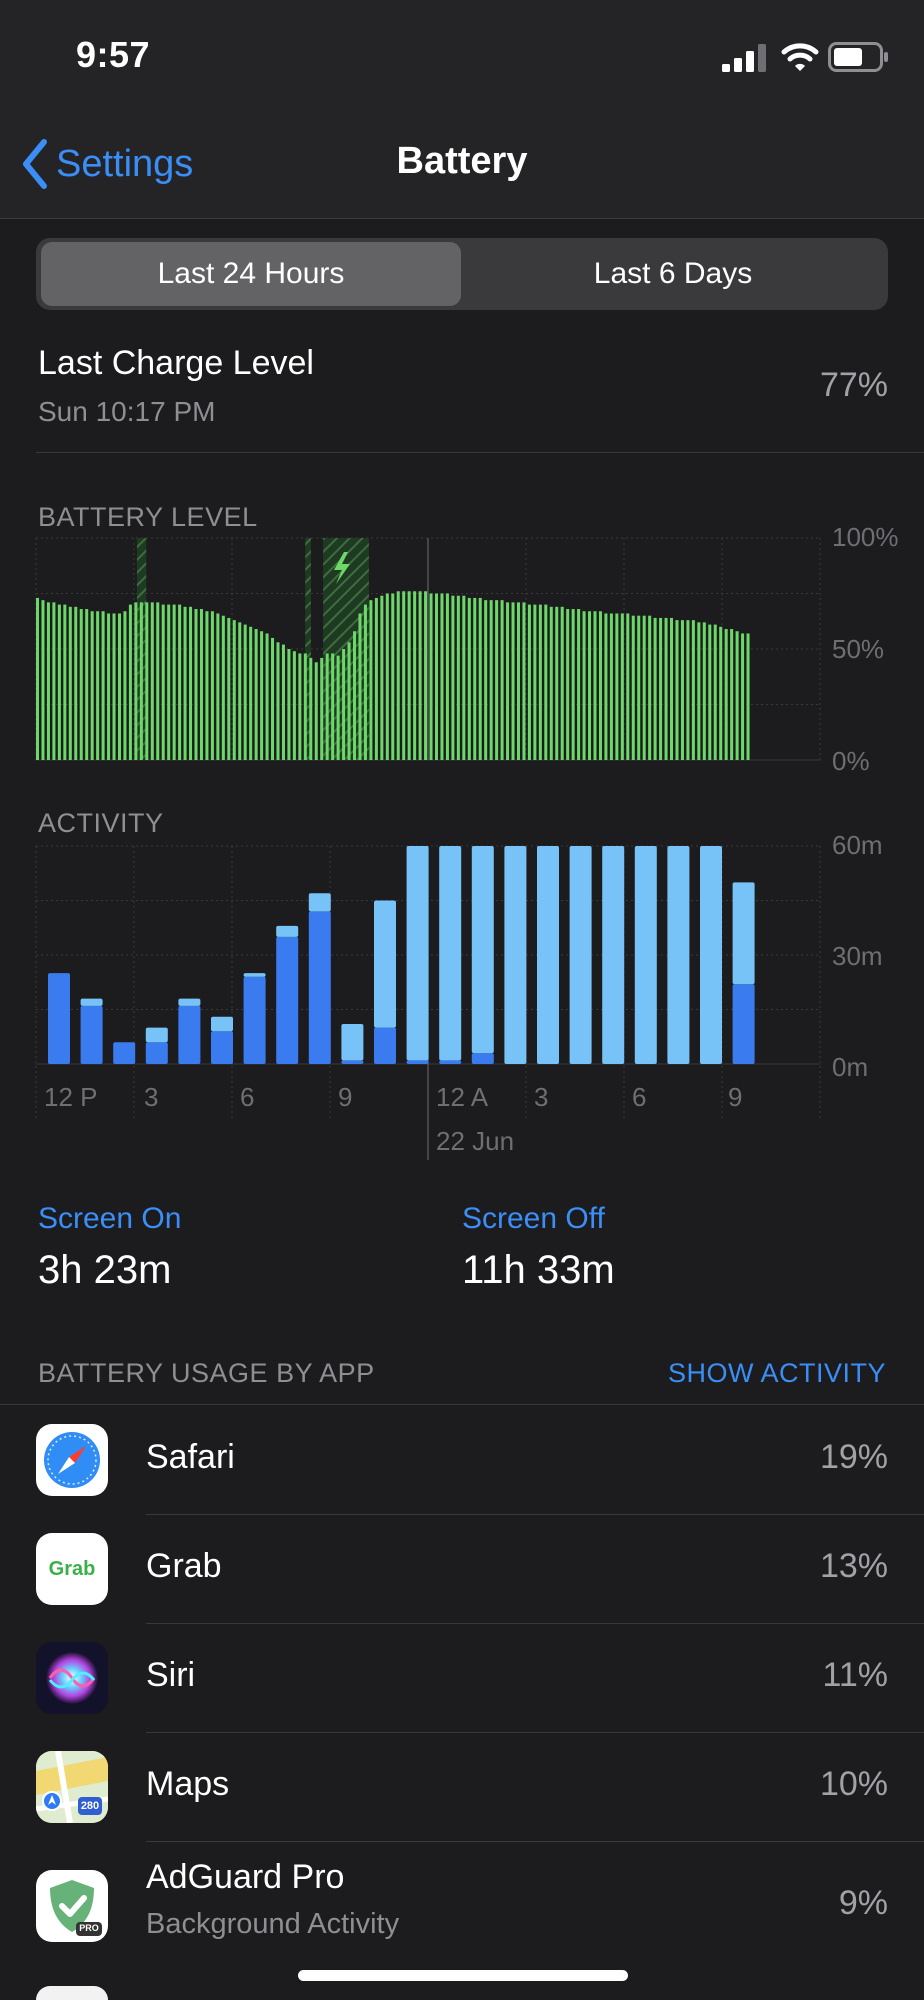 The width and height of the screenshot is (924, 2000). What do you see at coordinates (462, 1569) in the screenshot?
I see `app-row-grab: Grab Grab 13%` at bounding box center [462, 1569].